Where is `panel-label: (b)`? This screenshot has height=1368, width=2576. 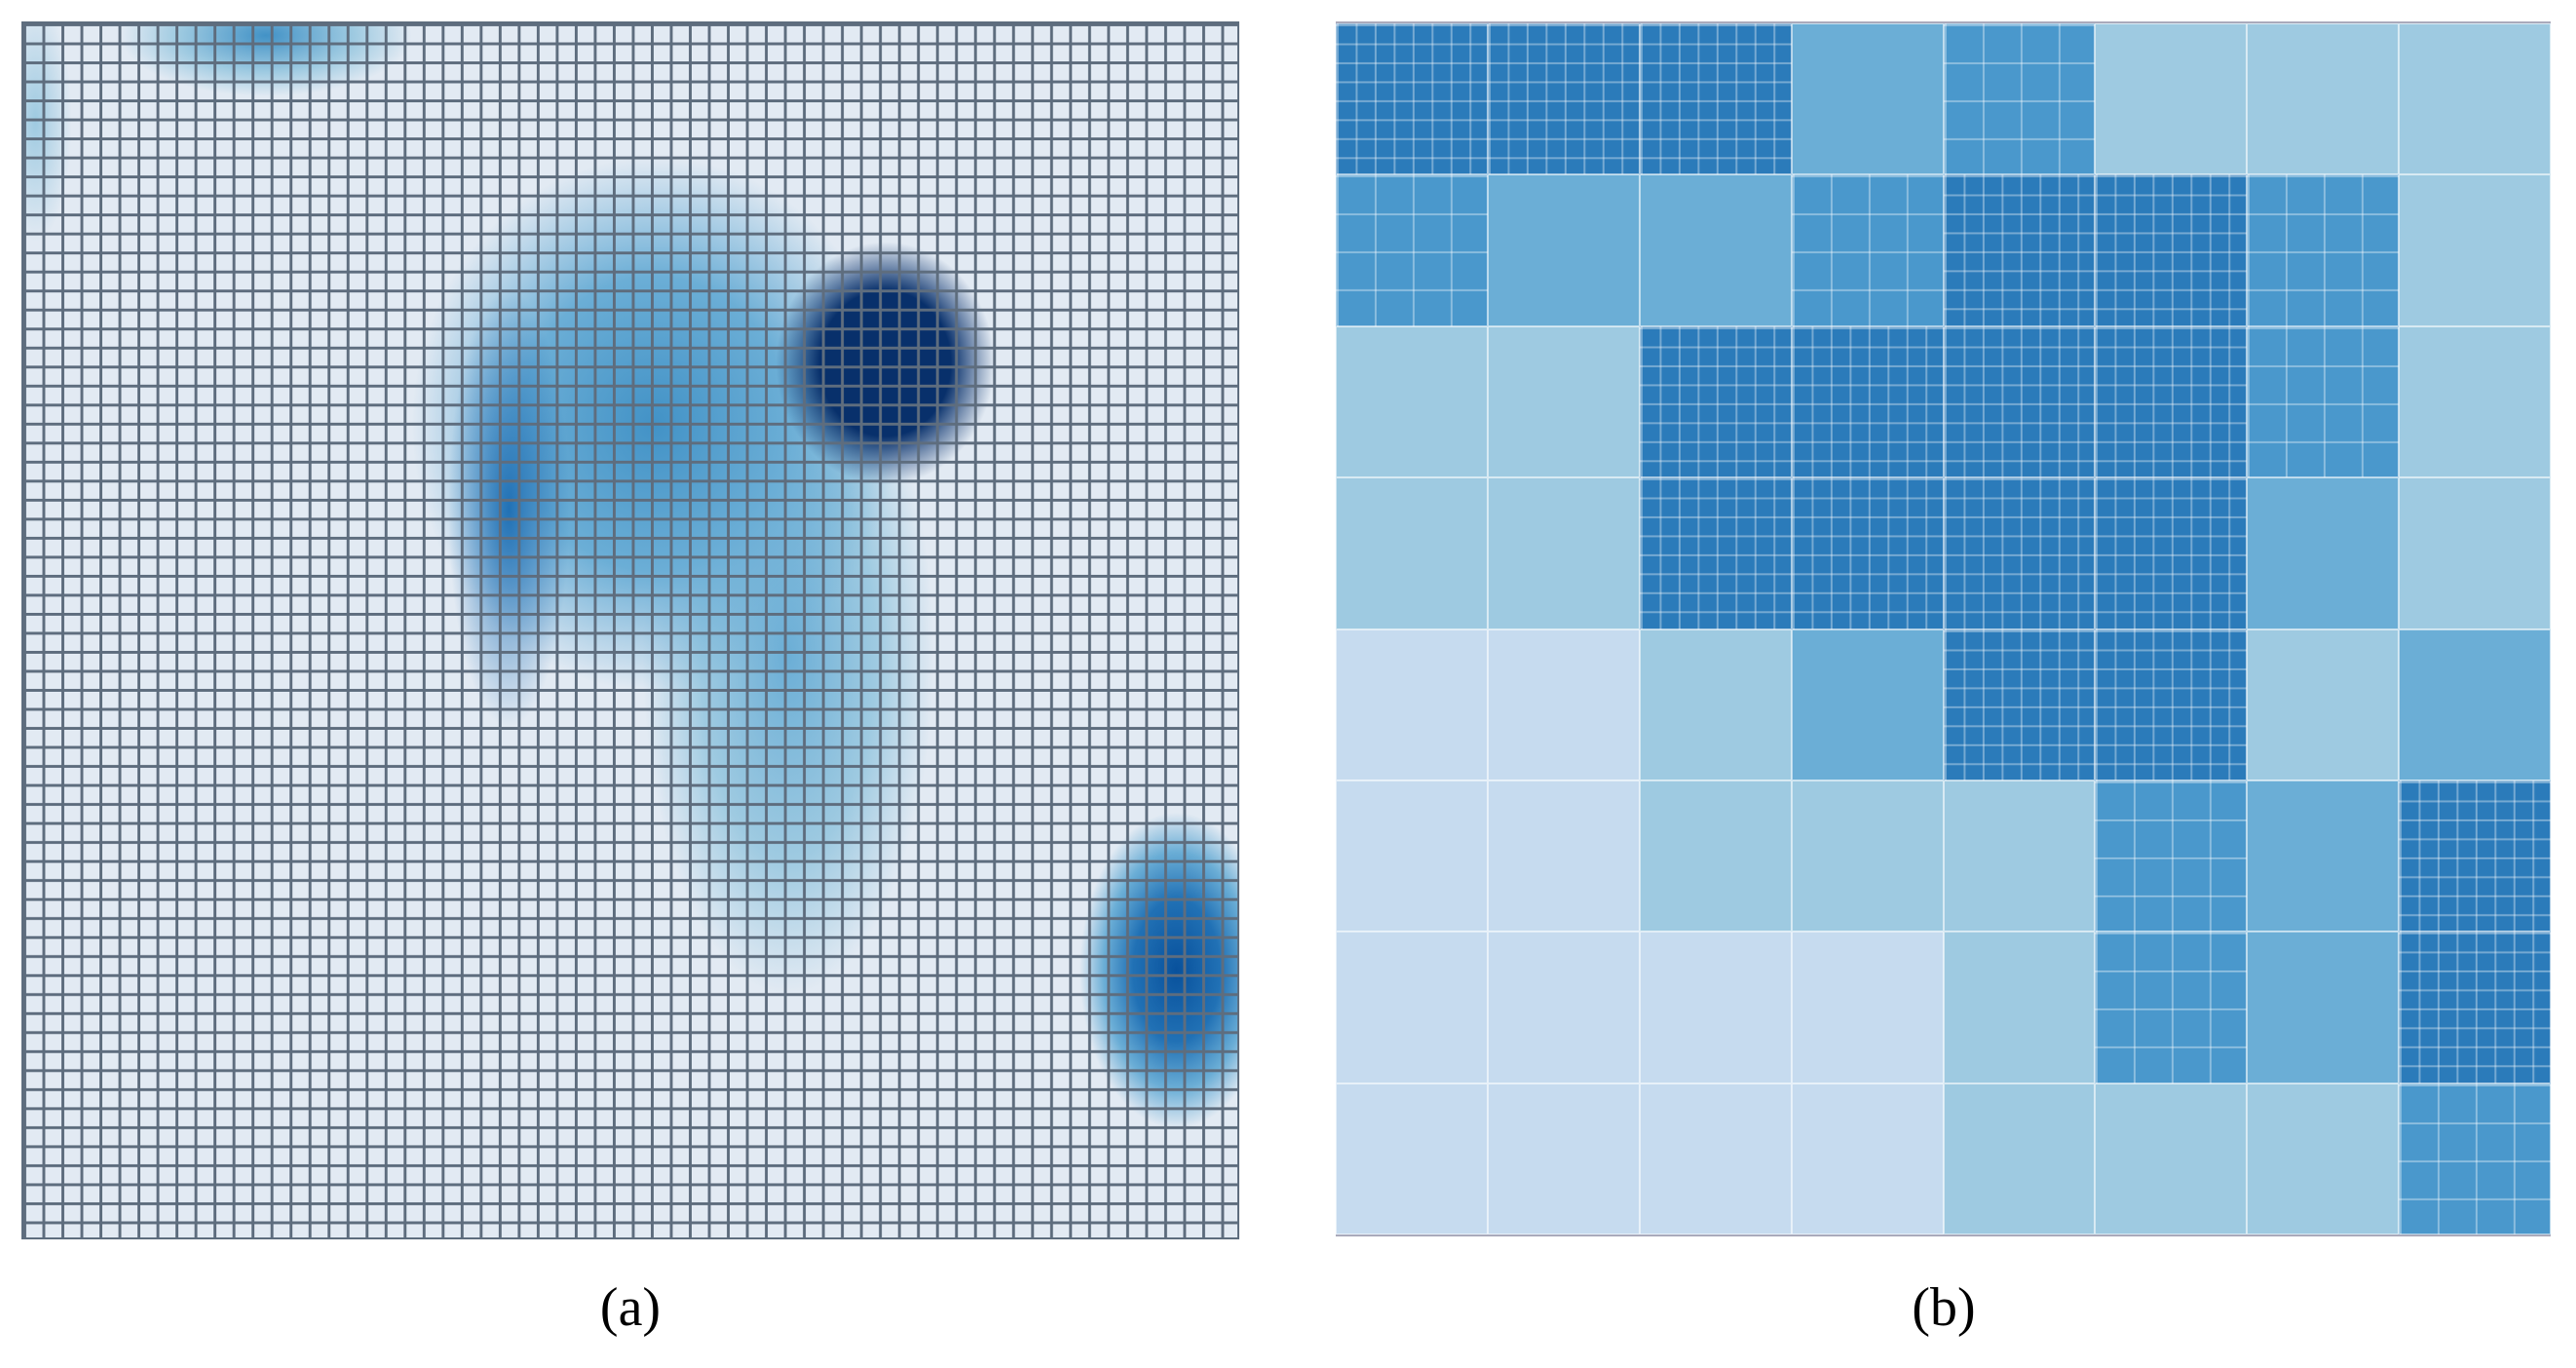 panel-label: (b) is located at coordinates (1944, 1308).